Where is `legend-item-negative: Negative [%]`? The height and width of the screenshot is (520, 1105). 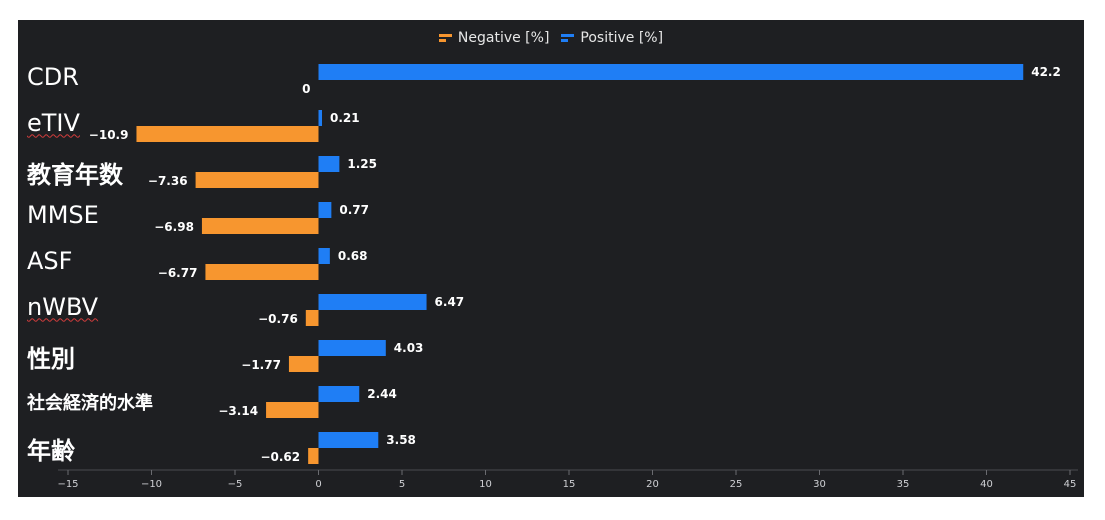 legend-item-negative: Negative [%] is located at coordinates (494, 38).